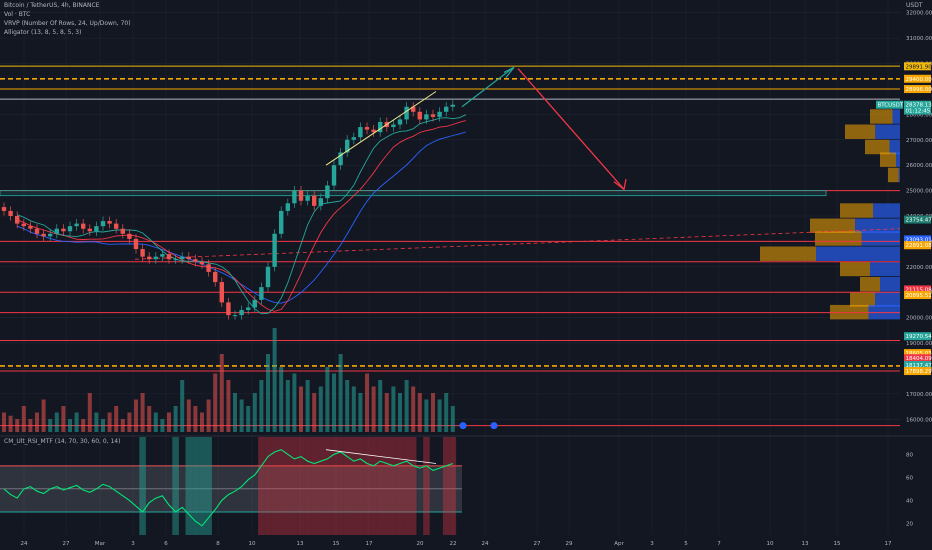 Image resolution: width=932 pixels, height=550 pixels. What do you see at coordinates (166, 544) in the screenshot?
I see `date-axis-label: 6` at bounding box center [166, 544].